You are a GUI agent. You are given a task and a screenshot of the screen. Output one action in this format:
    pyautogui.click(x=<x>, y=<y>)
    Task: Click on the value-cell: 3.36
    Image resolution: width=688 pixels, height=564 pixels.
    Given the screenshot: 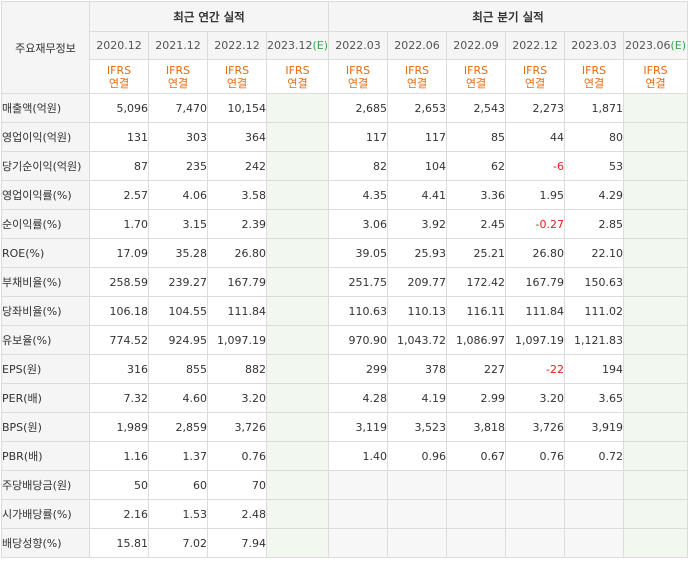 What is the action you would take?
    pyautogui.click(x=476, y=195)
    